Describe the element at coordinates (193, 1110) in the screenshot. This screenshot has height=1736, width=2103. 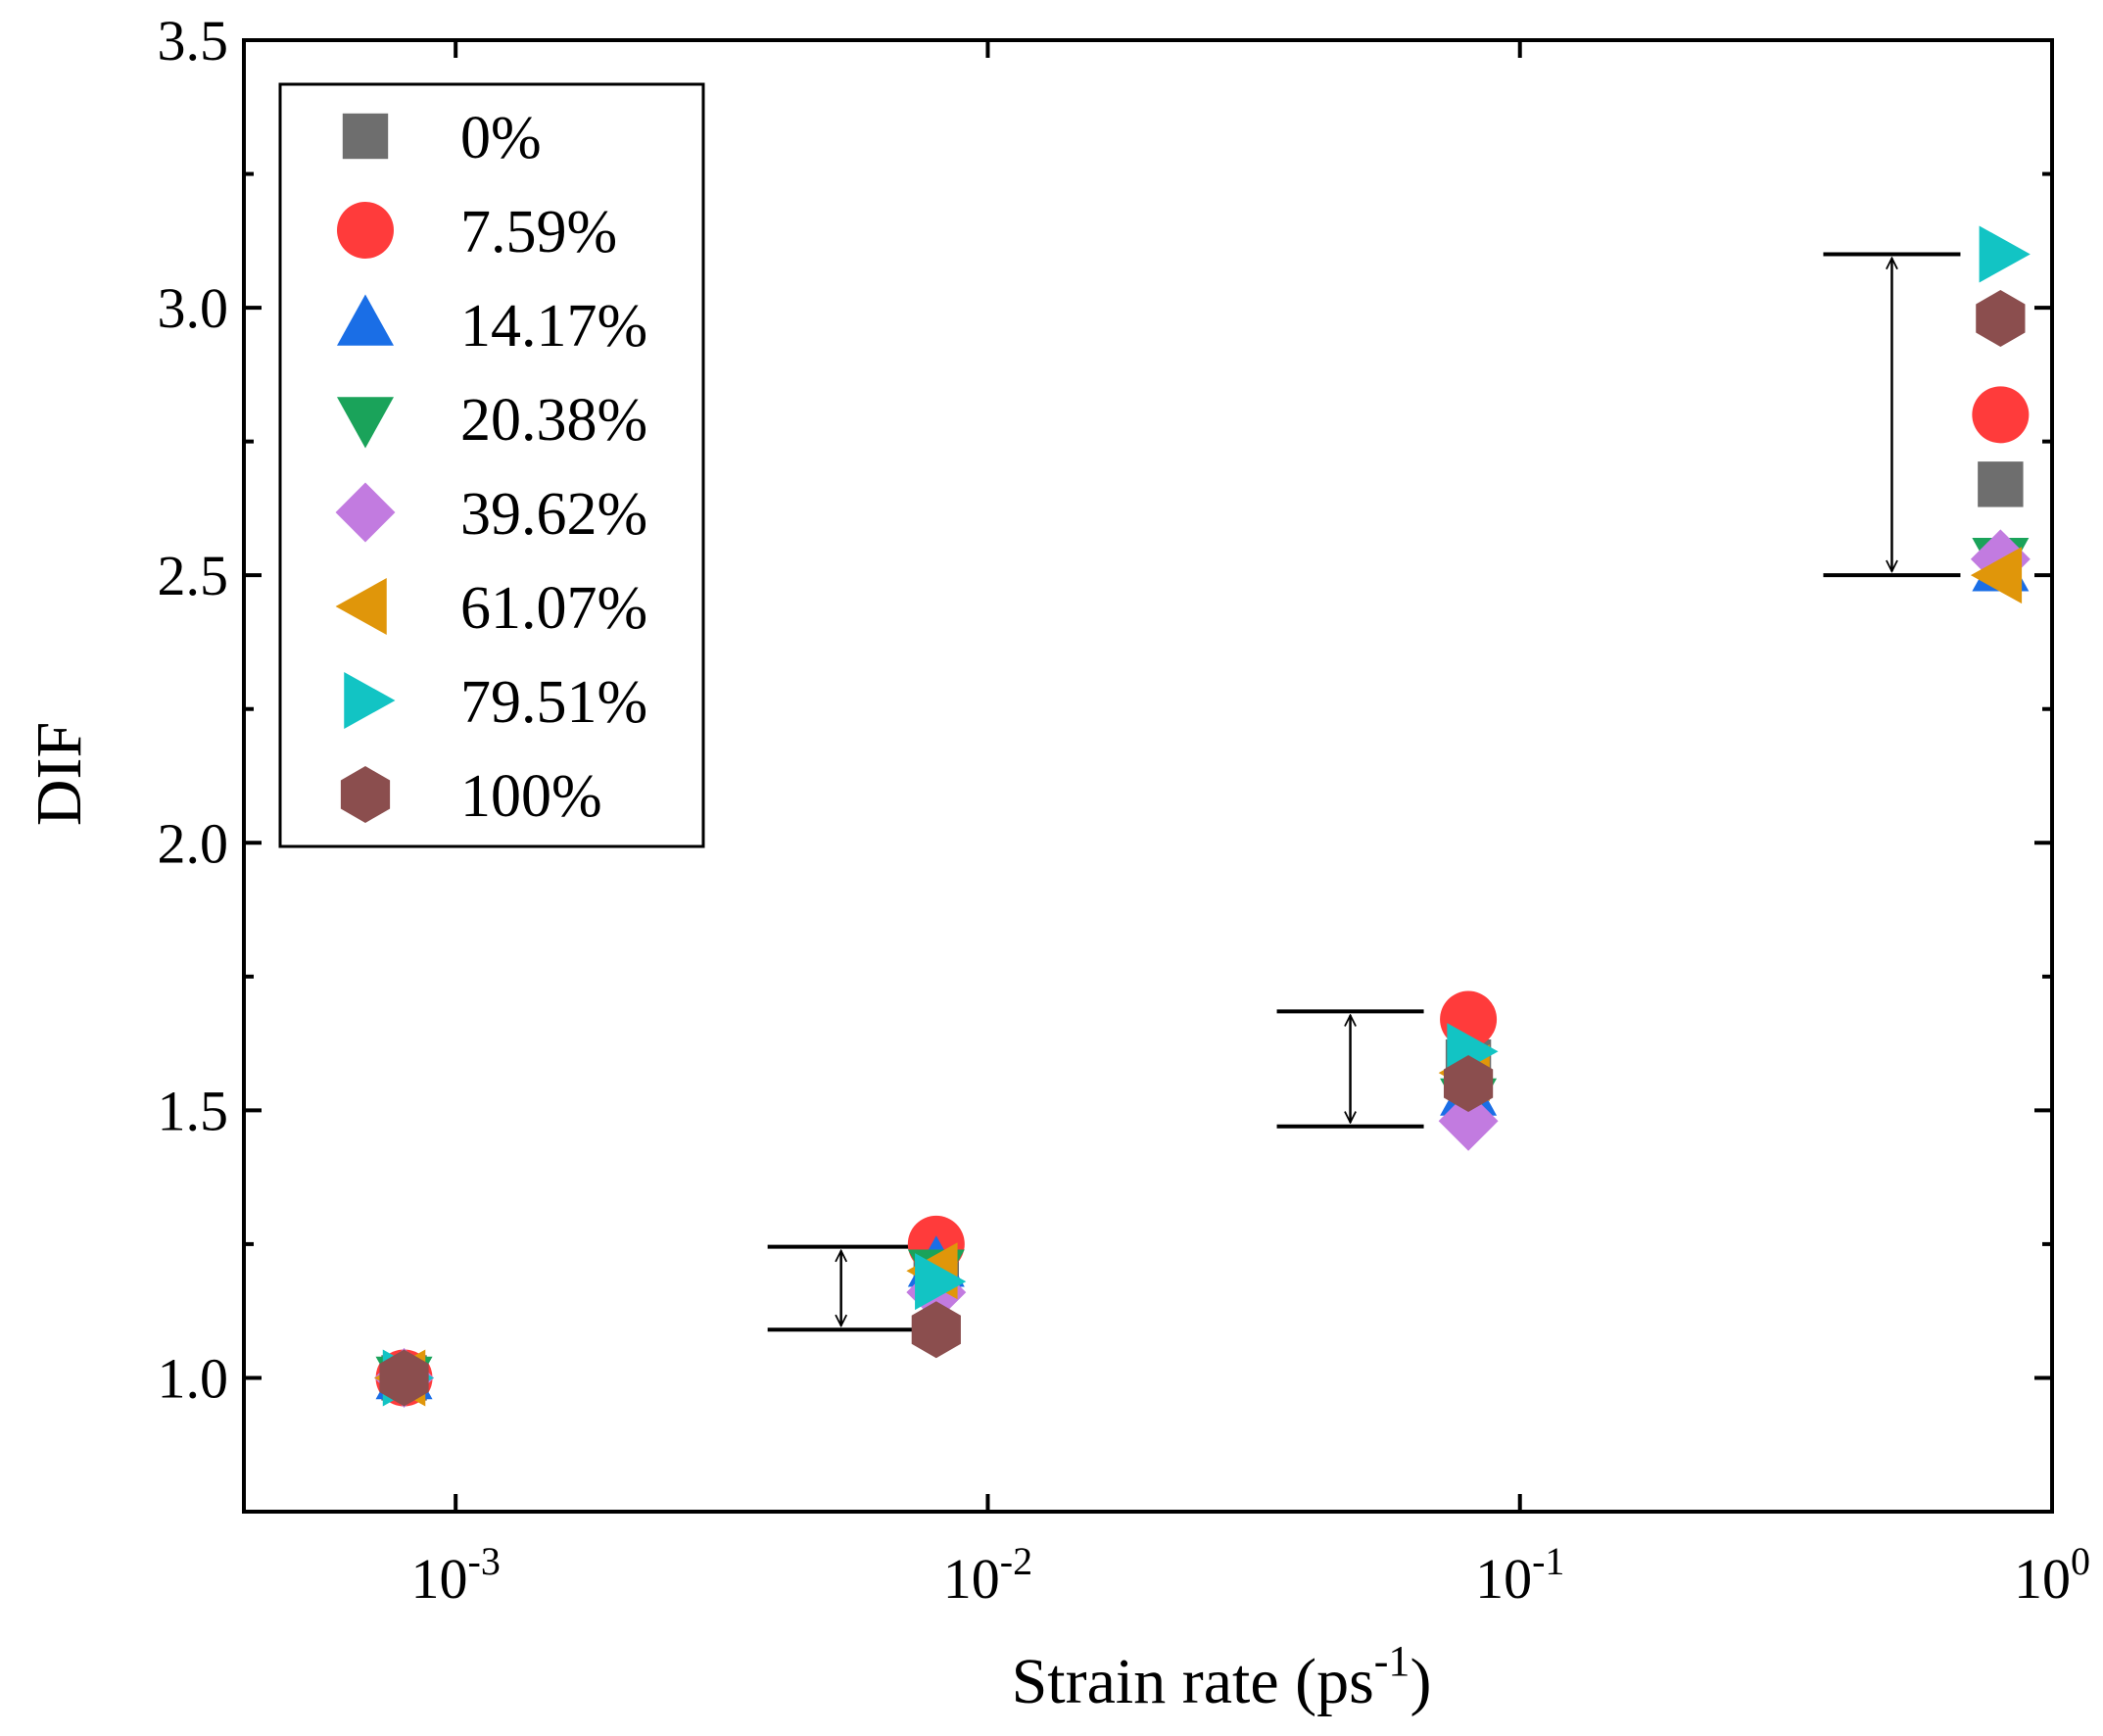
I see `y-tick-label: 1.5` at that location.